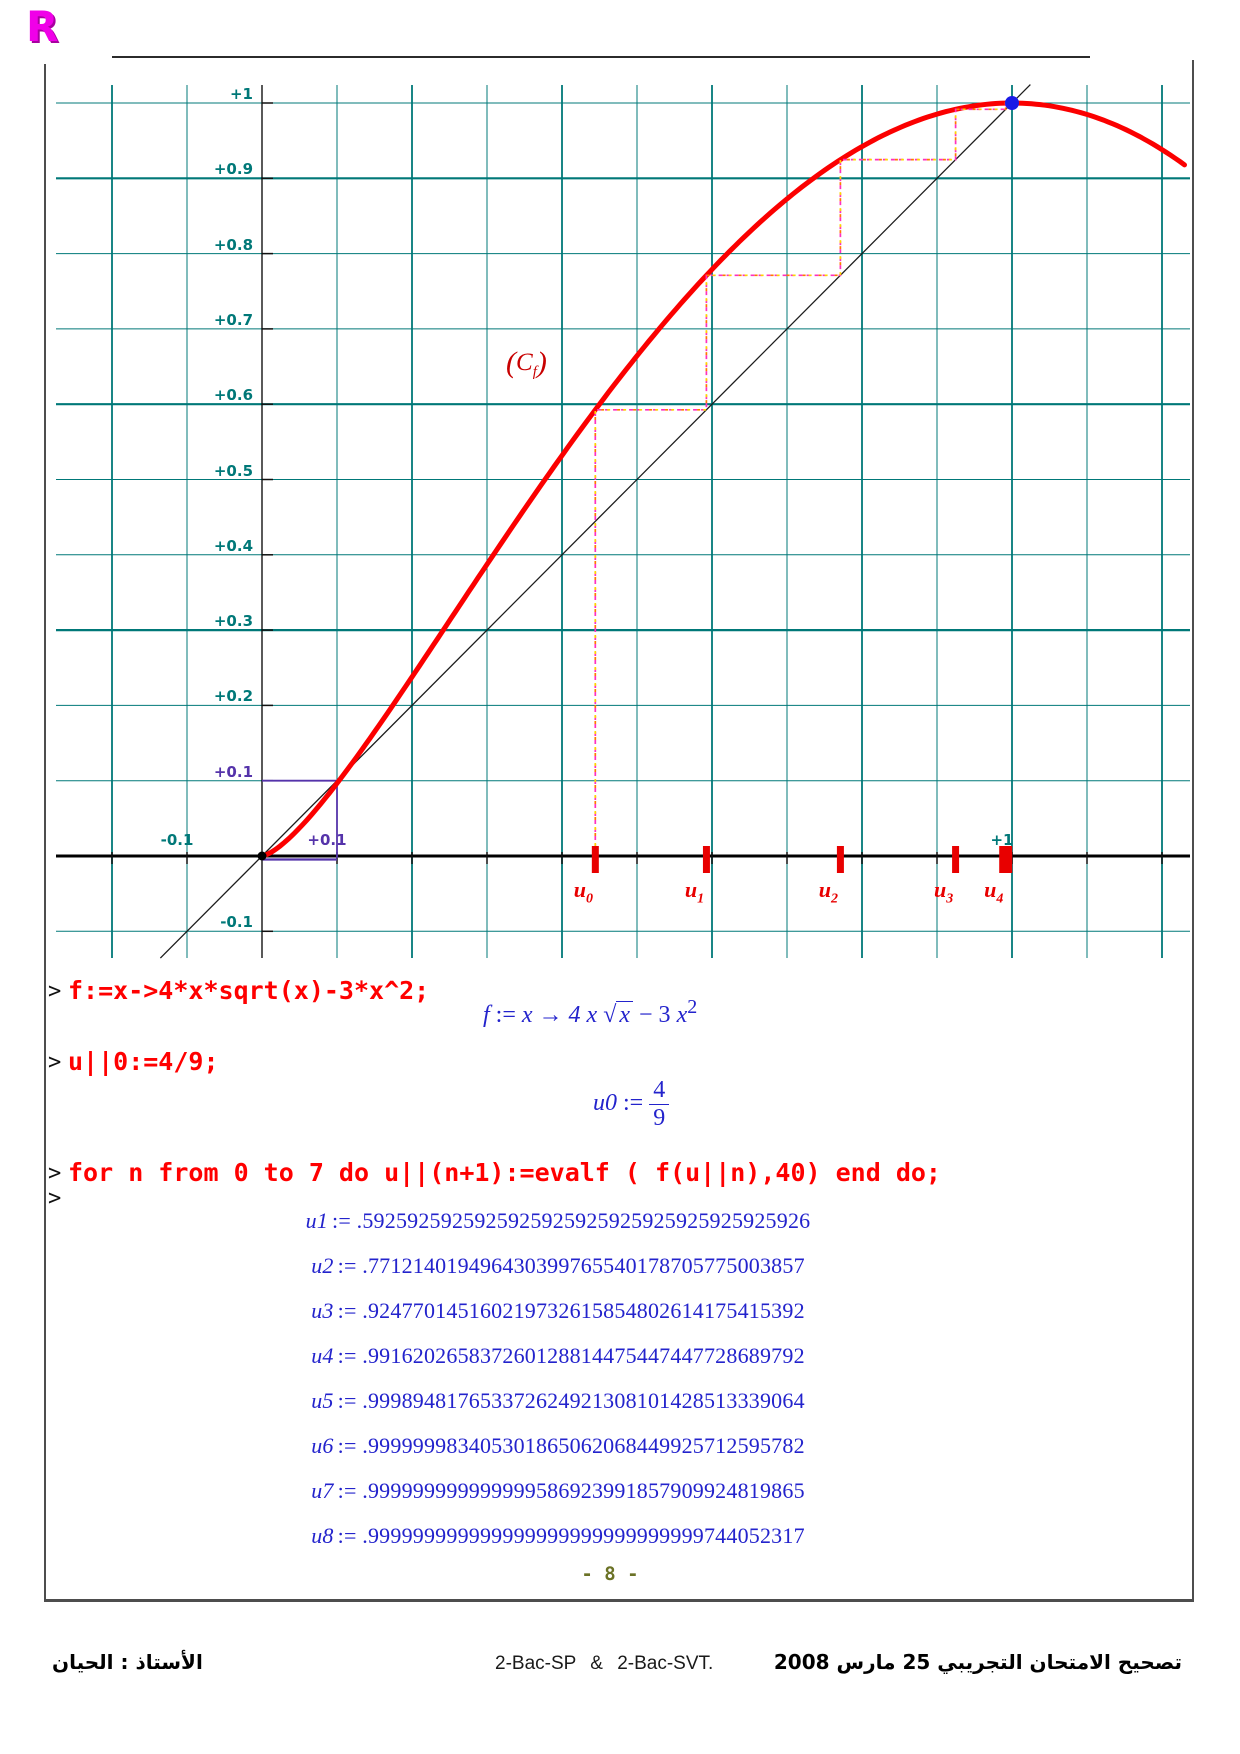  What do you see at coordinates (583, 1265) in the screenshot?
I see `result-value: .771214019496430399765540178705775003857` at bounding box center [583, 1265].